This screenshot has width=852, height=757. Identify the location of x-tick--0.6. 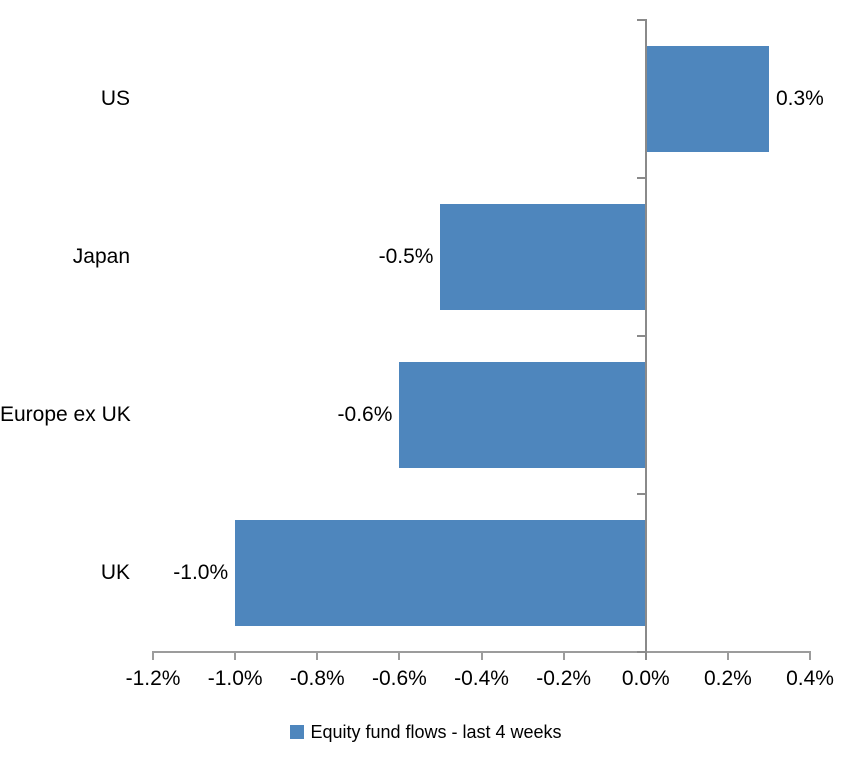
(399, 656).